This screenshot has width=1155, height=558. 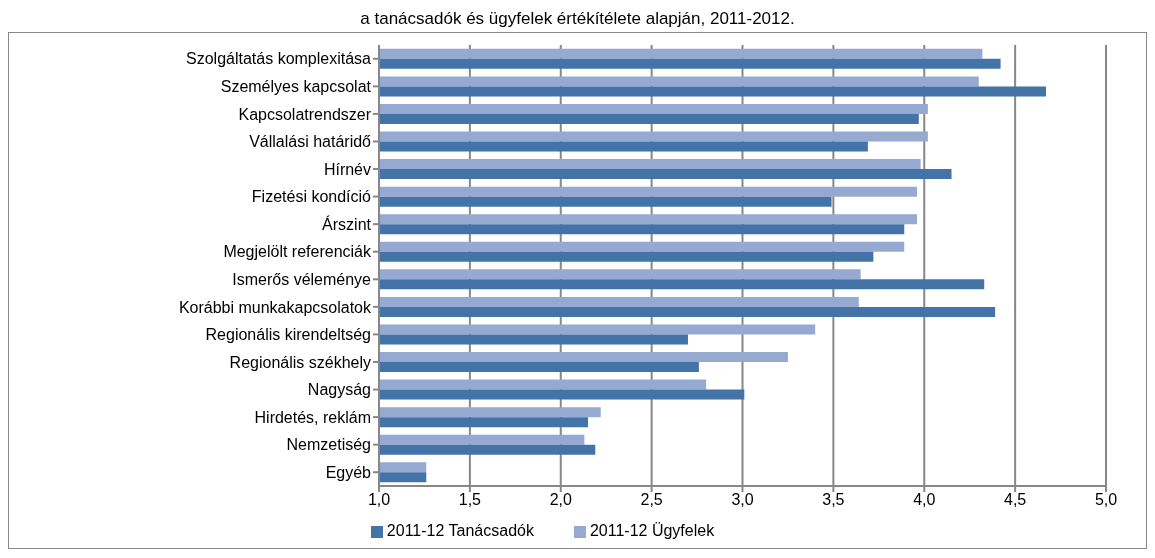 I want to click on y-tick-label: Szolgáltatás komplexitása, so click(x=279, y=59).